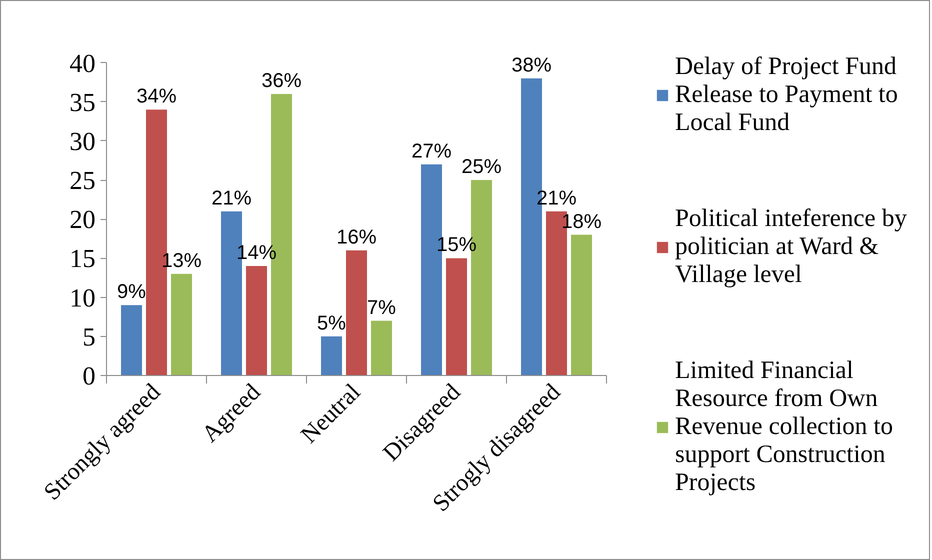 The height and width of the screenshot is (560, 932). Describe the element at coordinates (83, 141) in the screenshot. I see `y-tick-label: 30` at that location.